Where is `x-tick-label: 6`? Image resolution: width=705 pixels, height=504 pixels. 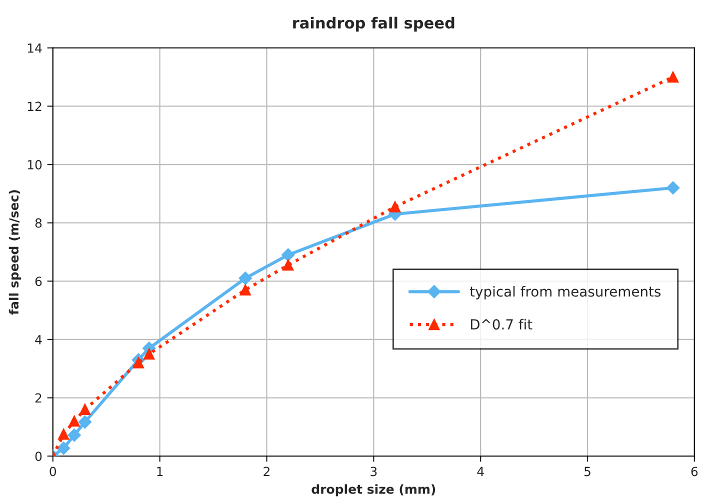 x-tick-label: 6 is located at coordinates (694, 471).